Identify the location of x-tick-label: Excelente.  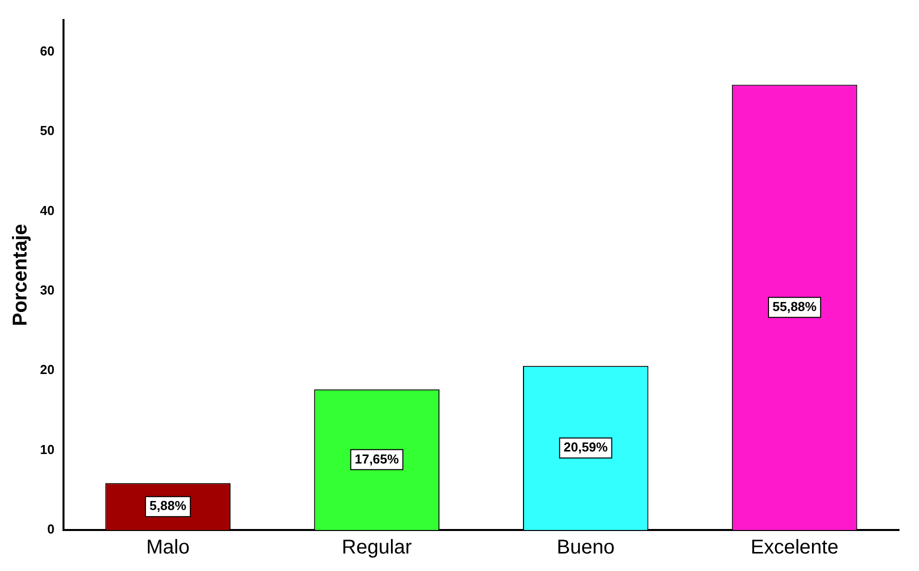
(794, 547).